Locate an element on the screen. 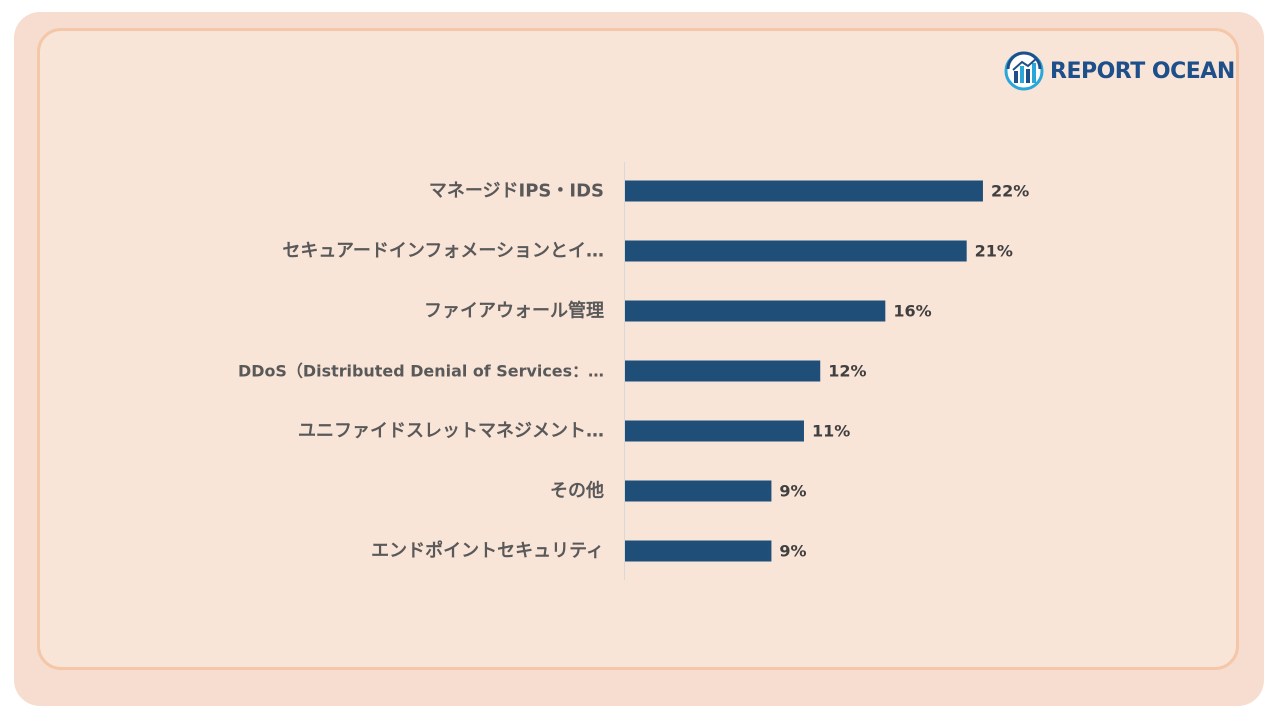  logo-text: REPORT OCEAN is located at coordinates (1142, 71).